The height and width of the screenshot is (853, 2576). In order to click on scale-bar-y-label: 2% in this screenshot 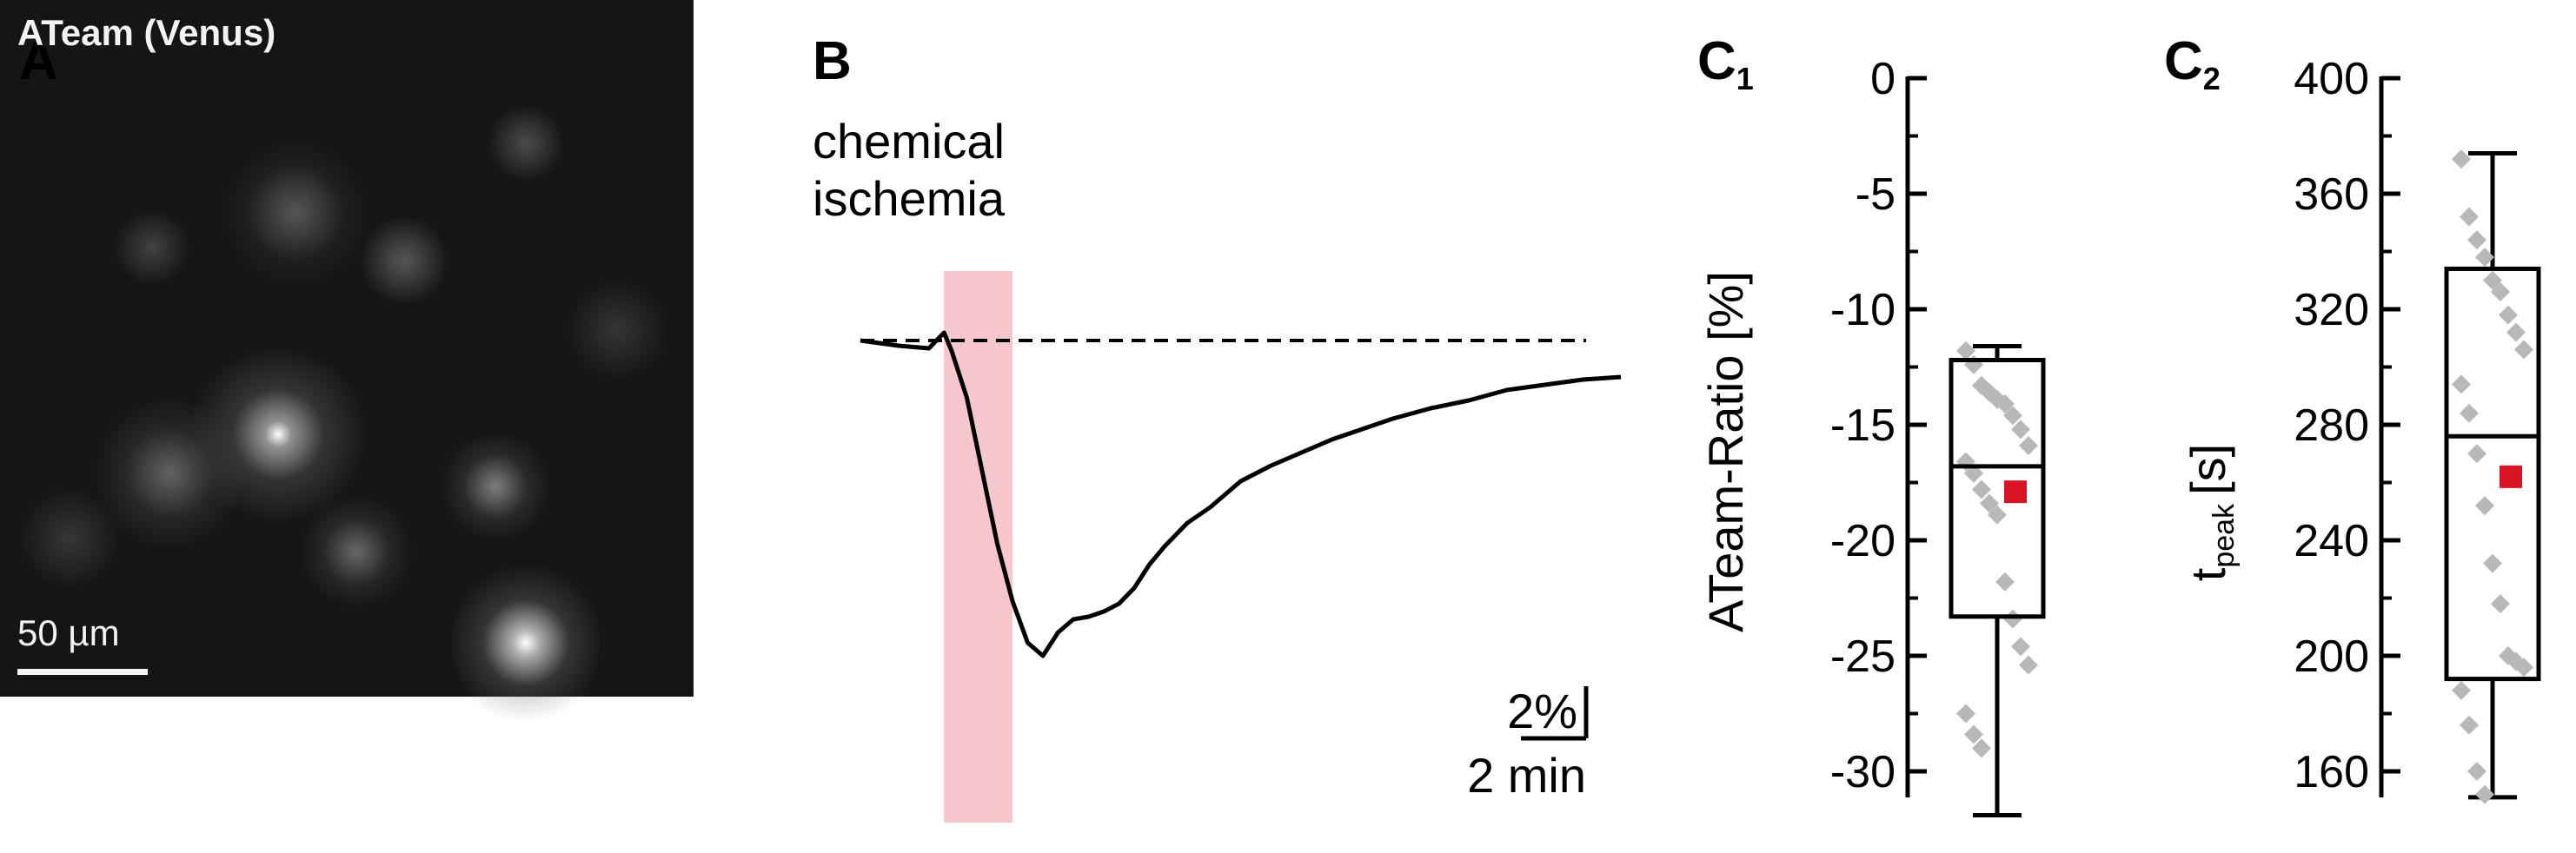, I will do `click(1542, 711)`.